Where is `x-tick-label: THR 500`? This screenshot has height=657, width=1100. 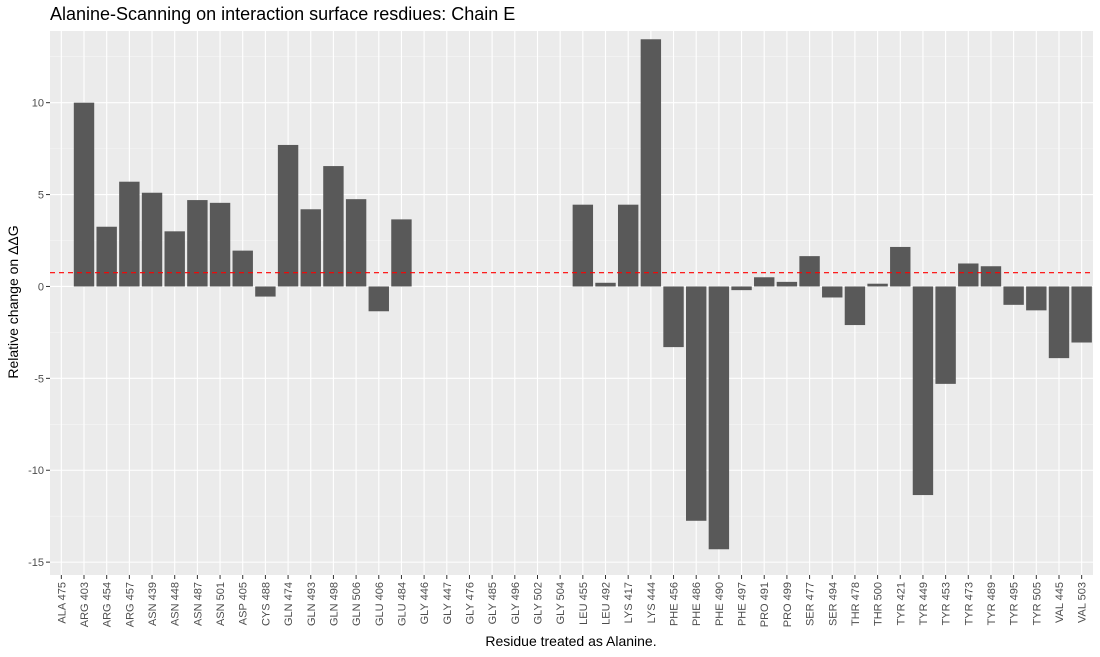
x-tick-label: THR 500 is located at coordinates (879, 604).